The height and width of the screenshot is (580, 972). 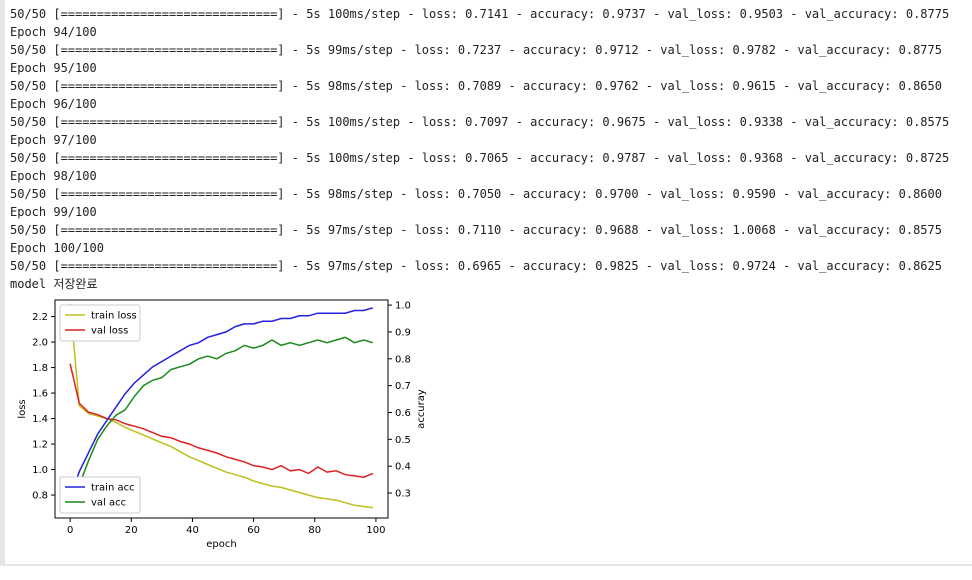 What do you see at coordinates (22, 408) in the screenshot?
I see `y-axis-label: loss` at bounding box center [22, 408].